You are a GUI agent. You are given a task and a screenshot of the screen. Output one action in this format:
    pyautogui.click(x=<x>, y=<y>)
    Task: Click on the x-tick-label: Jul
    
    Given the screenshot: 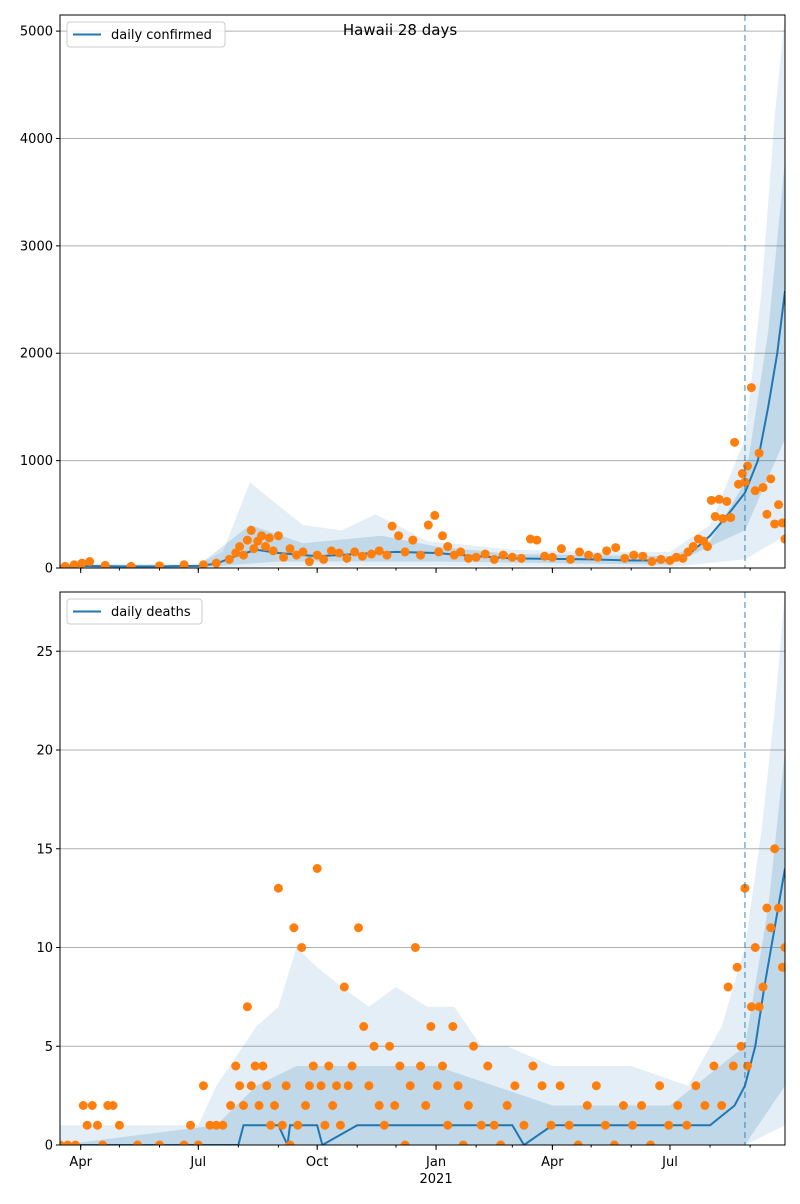 What is the action you would take?
    pyautogui.click(x=669, y=1162)
    